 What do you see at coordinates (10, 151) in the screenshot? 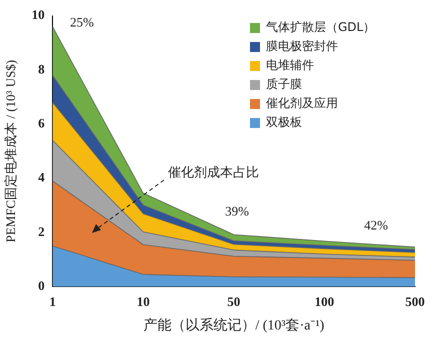
I see `y-axis-title: PEMFC固定电堆成本 / (10³ US$)` at bounding box center [10, 151].